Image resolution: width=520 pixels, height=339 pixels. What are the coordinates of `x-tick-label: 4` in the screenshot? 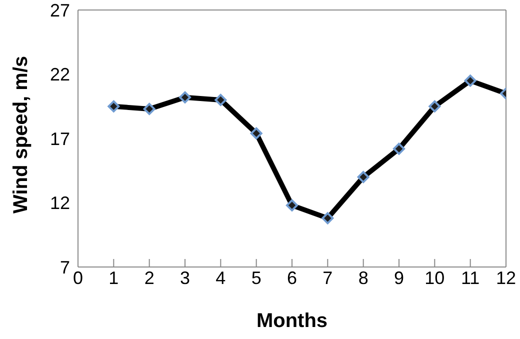 It's located at (221, 278).